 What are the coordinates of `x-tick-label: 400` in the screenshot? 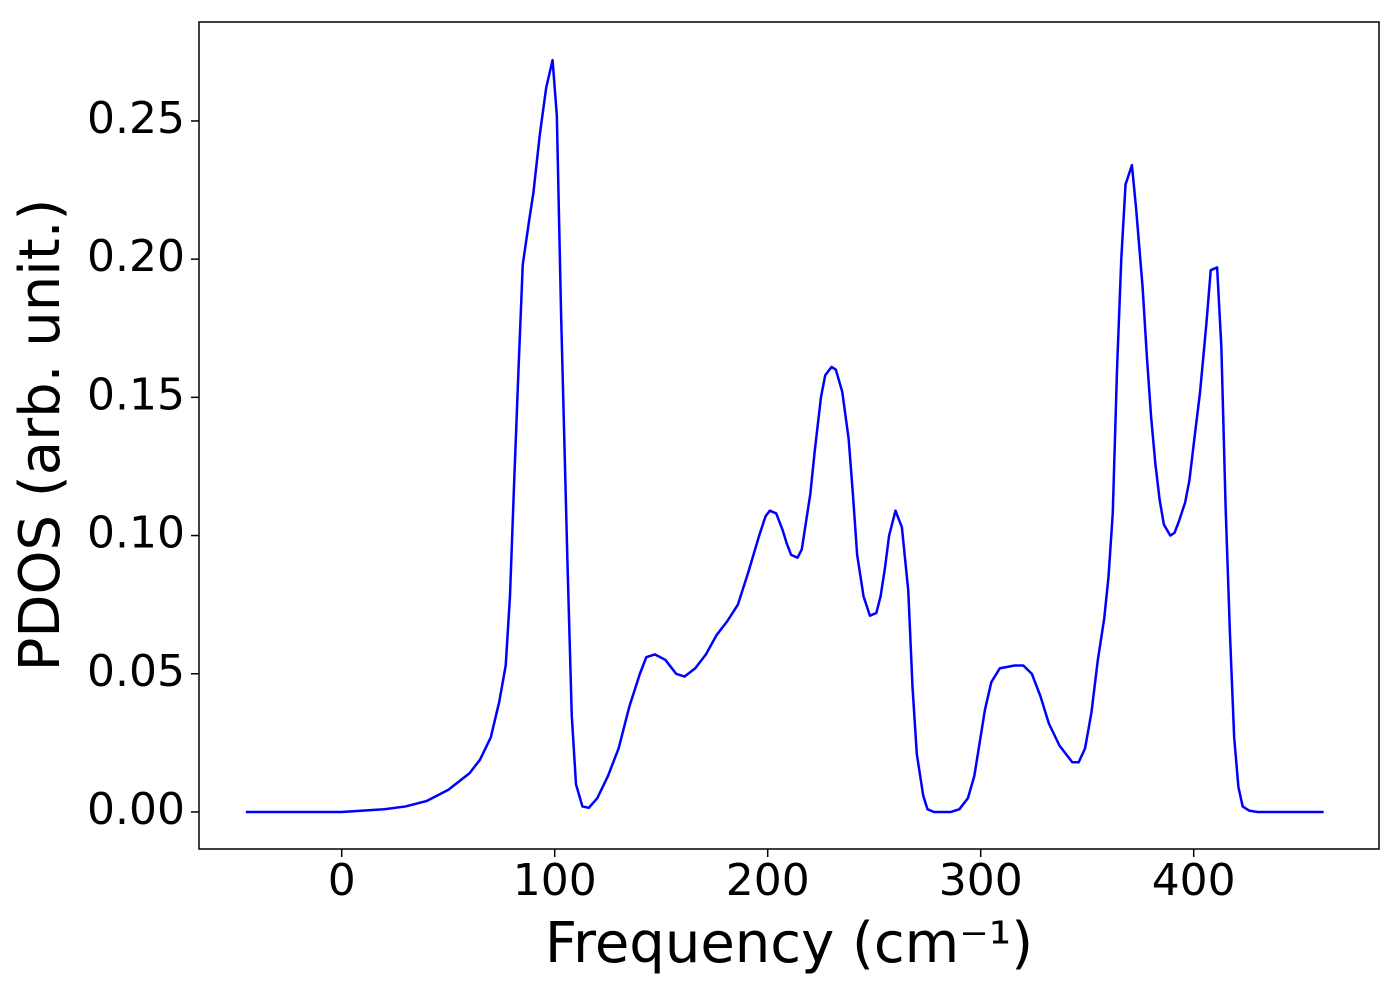 It's located at (1194, 880).